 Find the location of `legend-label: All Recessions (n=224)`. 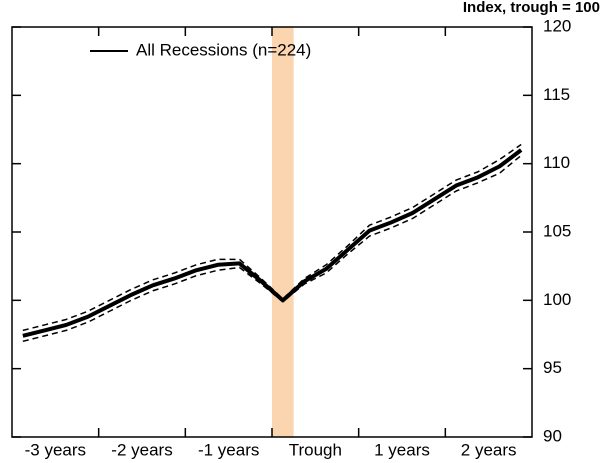

legend-label: All Recessions (n=224) is located at coordinates (223, 49).